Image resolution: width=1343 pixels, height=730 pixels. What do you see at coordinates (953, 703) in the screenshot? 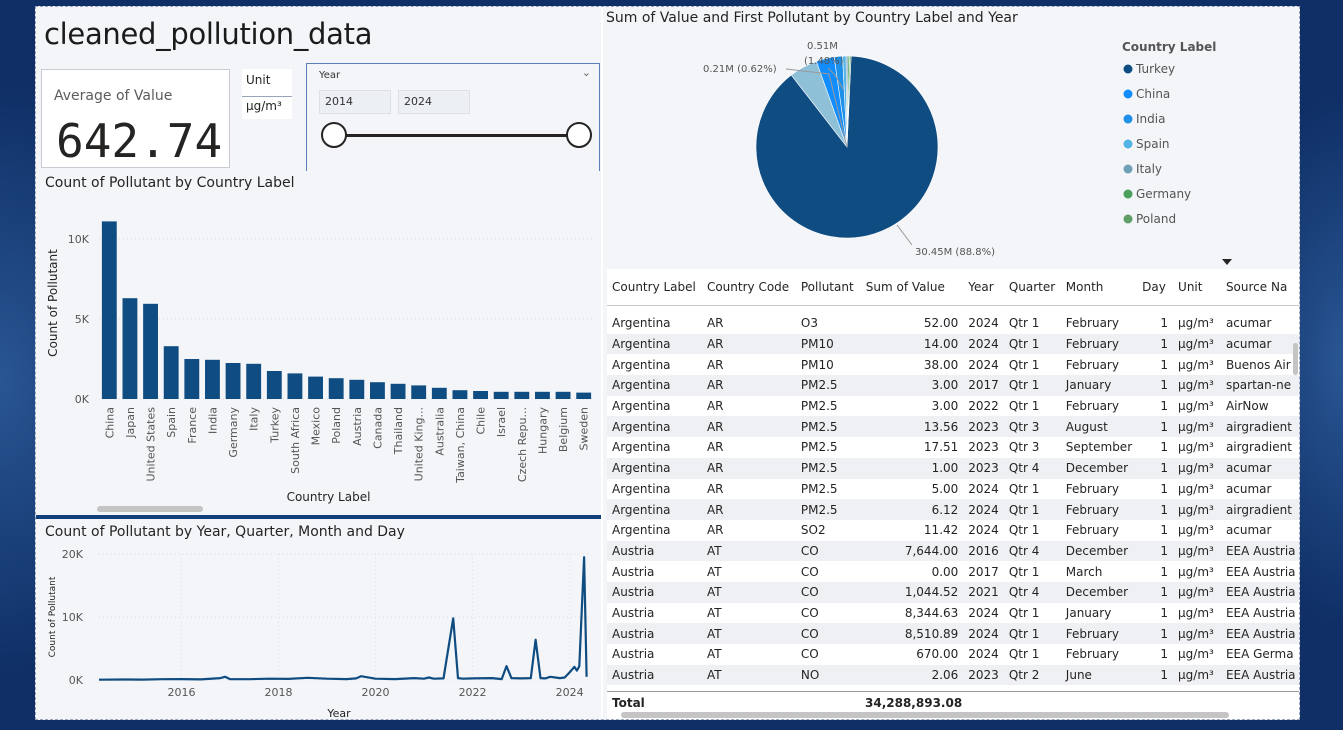
I see `table-total-row: Total 34,288,893.08` at bounding box center [953, 703].